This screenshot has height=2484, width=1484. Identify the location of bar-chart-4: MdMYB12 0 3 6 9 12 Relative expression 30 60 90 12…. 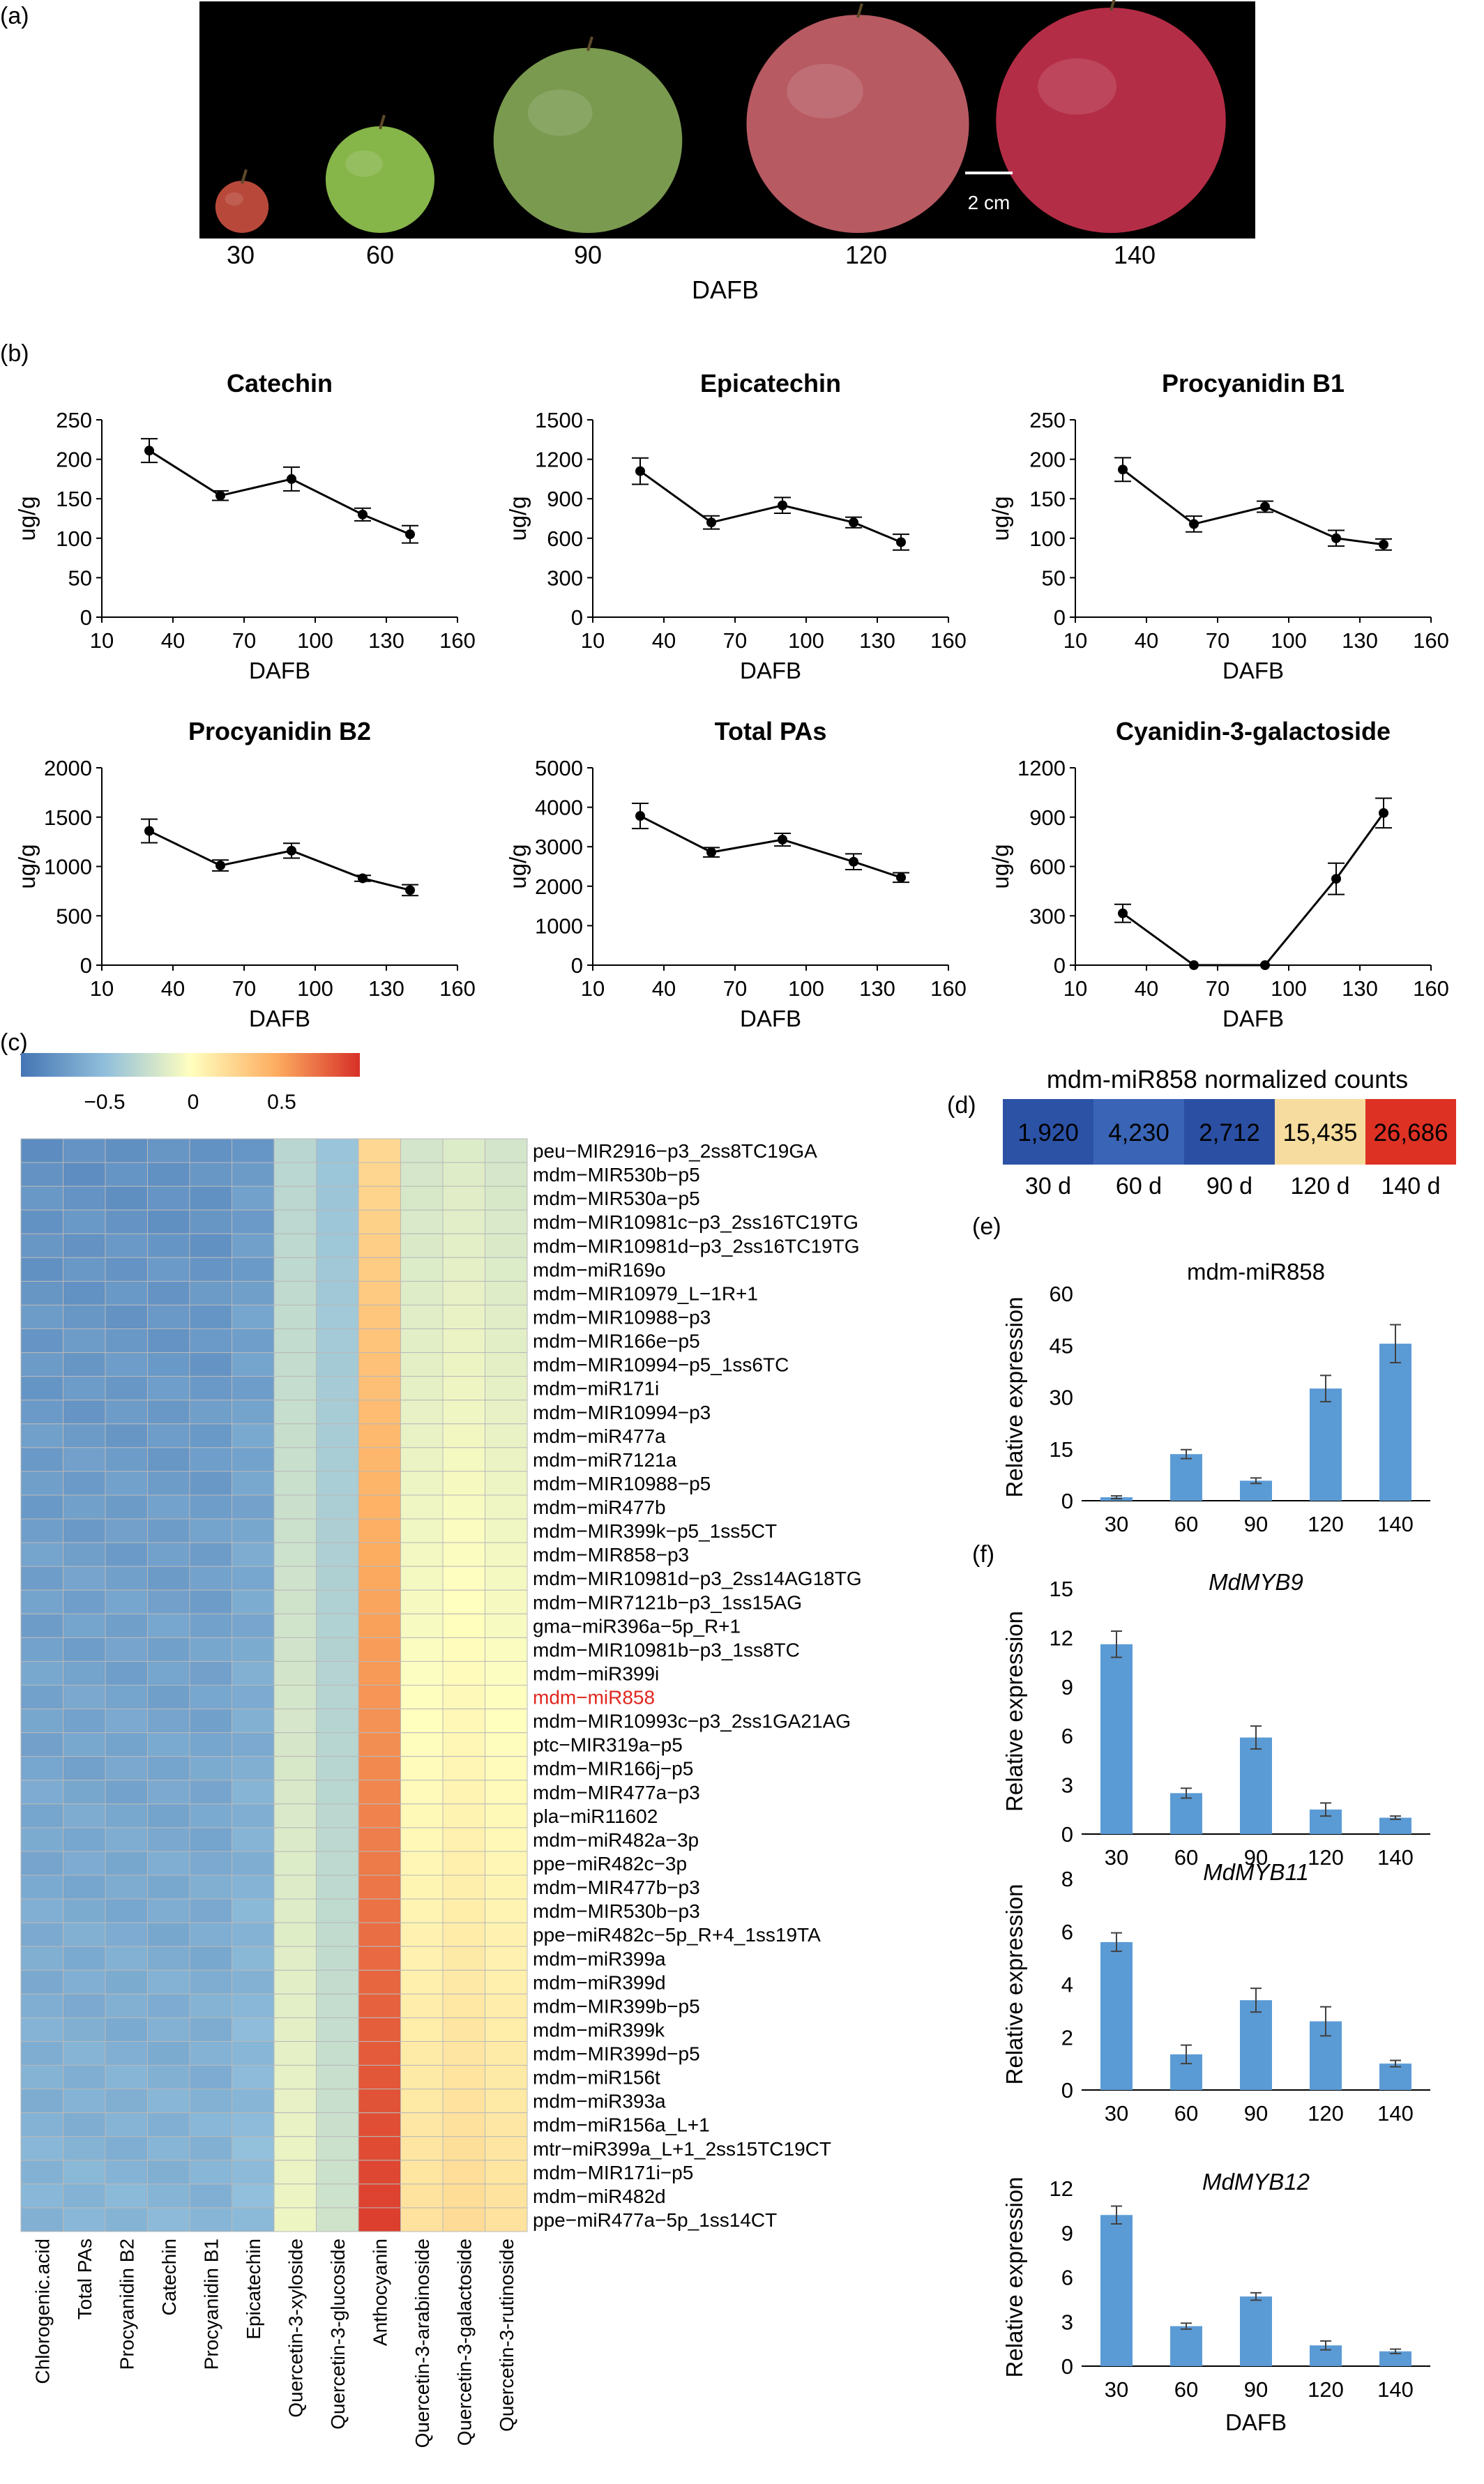
(1215, 2302).